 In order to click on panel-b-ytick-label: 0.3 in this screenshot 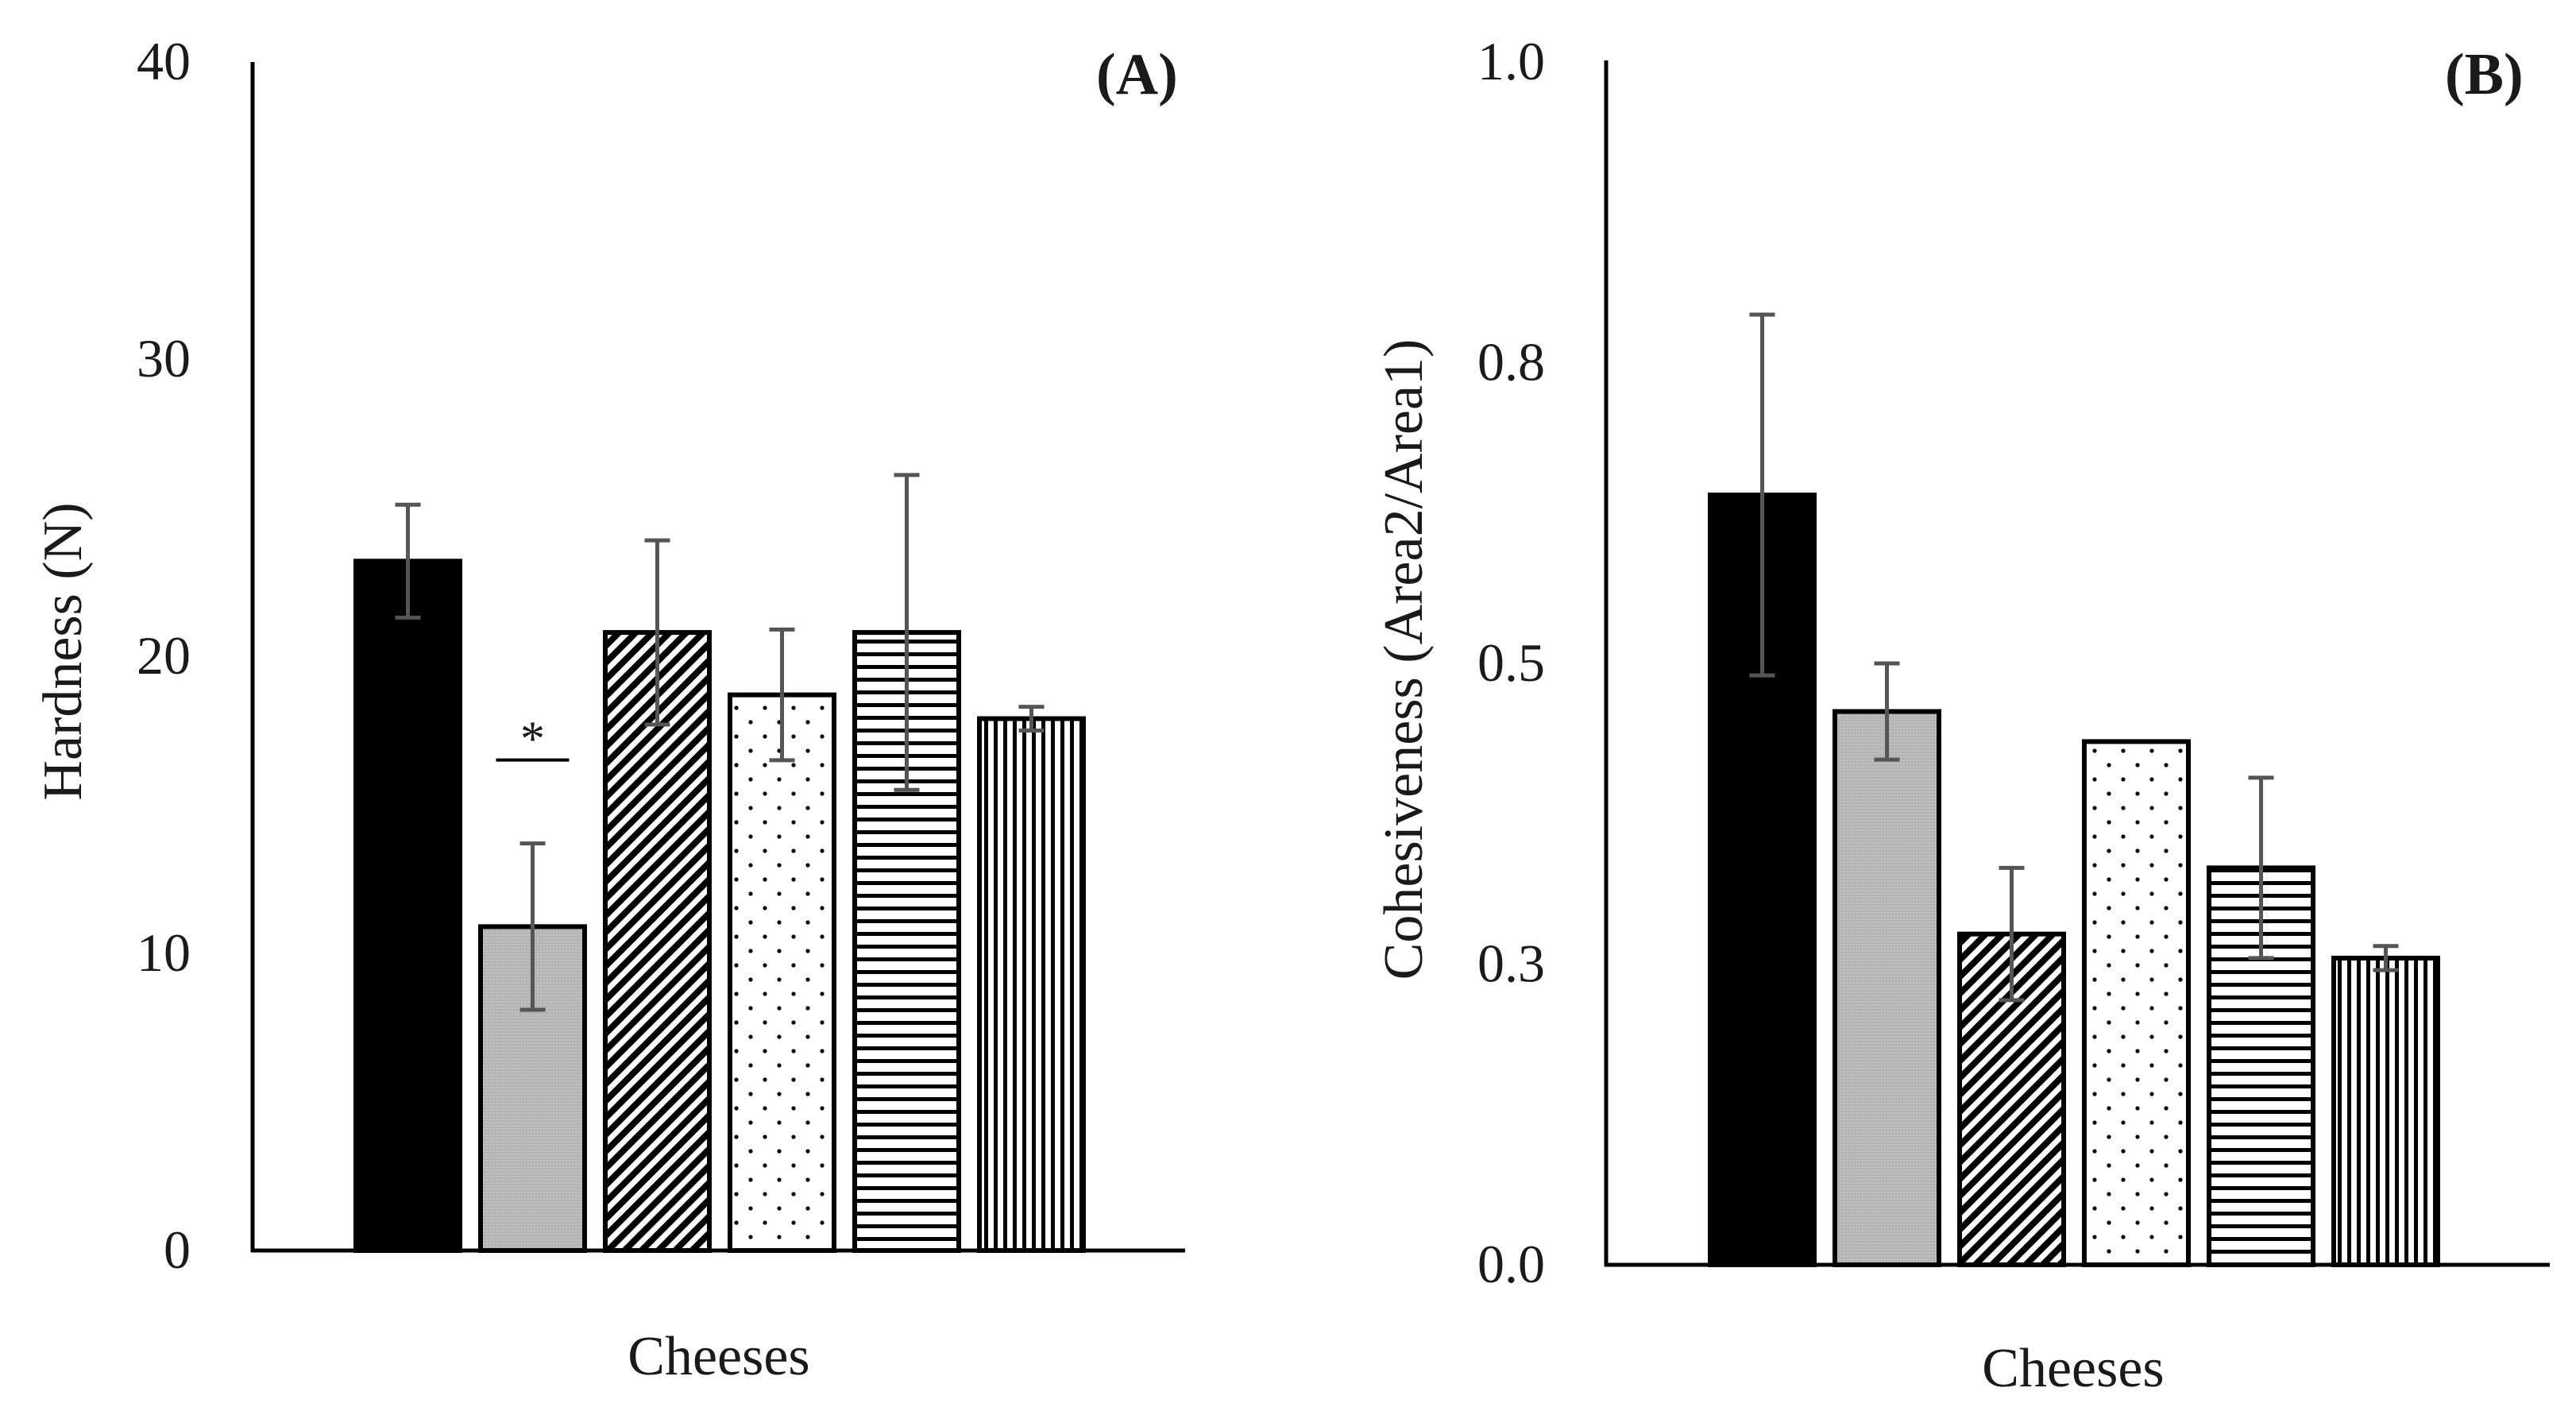, I will do `click(1511, 964)`.